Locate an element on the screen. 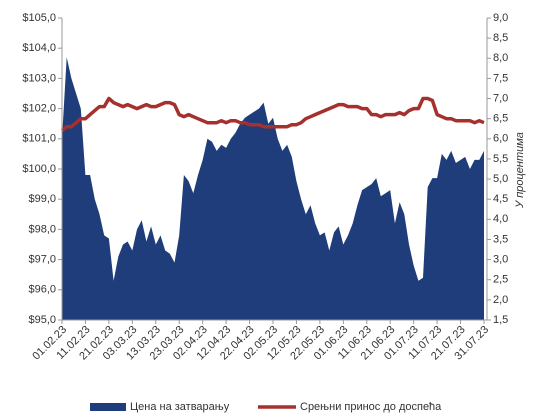 This screenshot has height=415, width=535. y-tick-label: $101,0 is located at coordinates (39, 139).